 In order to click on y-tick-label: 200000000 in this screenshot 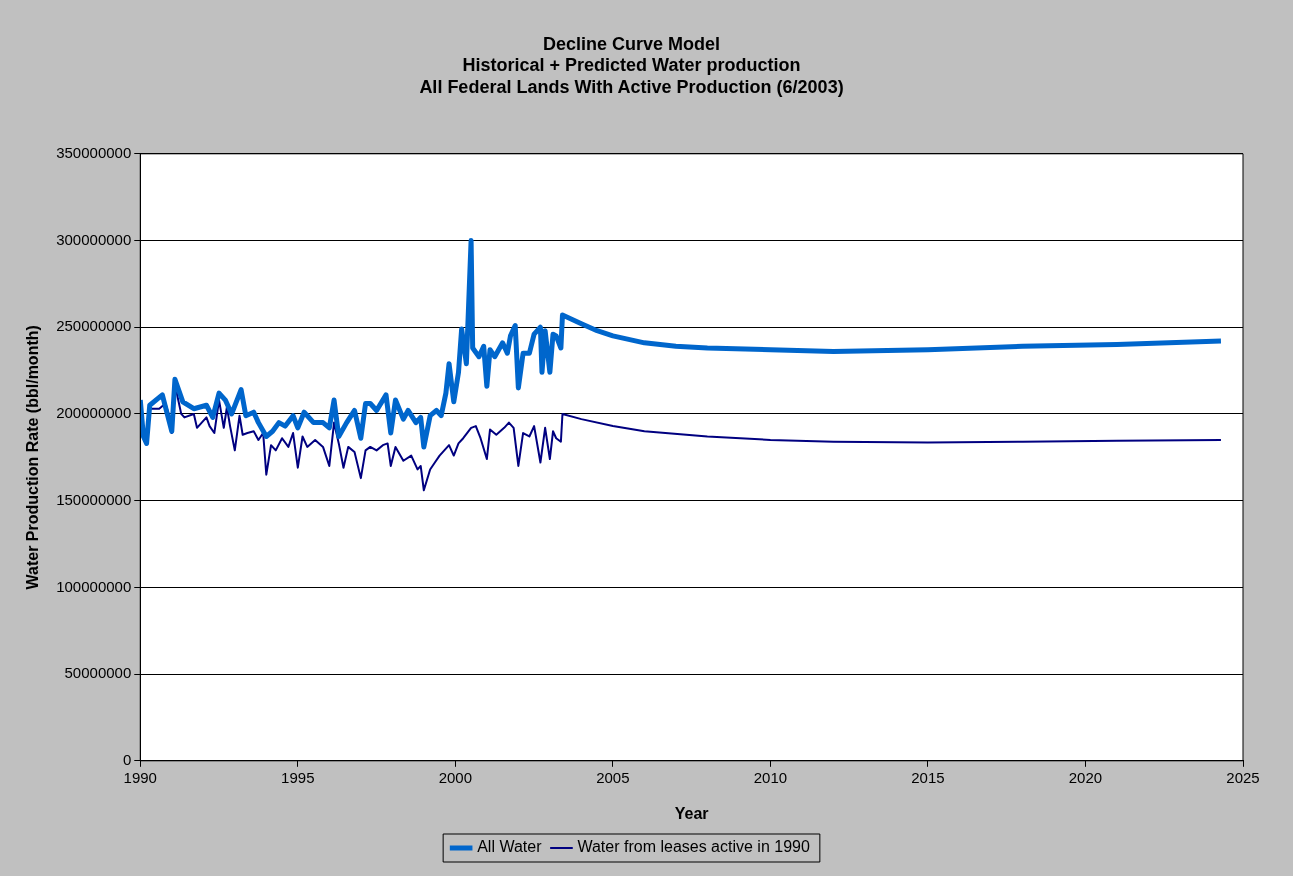, I will do `click(94, 413)`.